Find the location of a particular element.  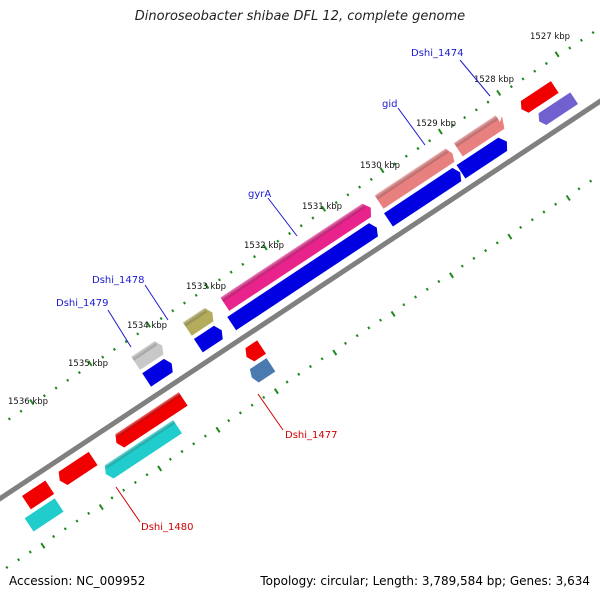

gene-gid-feature is located at coordinates (415, 178).